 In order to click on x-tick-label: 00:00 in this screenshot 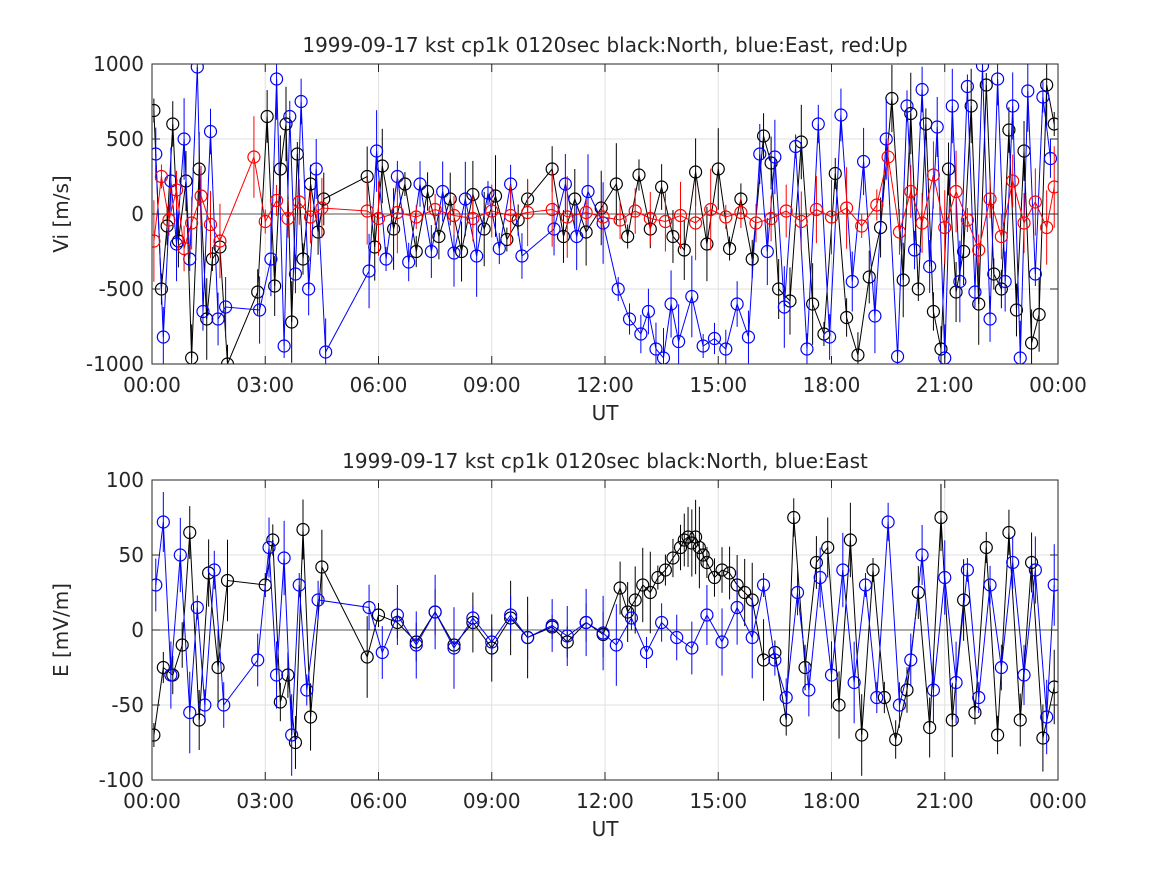, I will do `click(1058, 385)`.